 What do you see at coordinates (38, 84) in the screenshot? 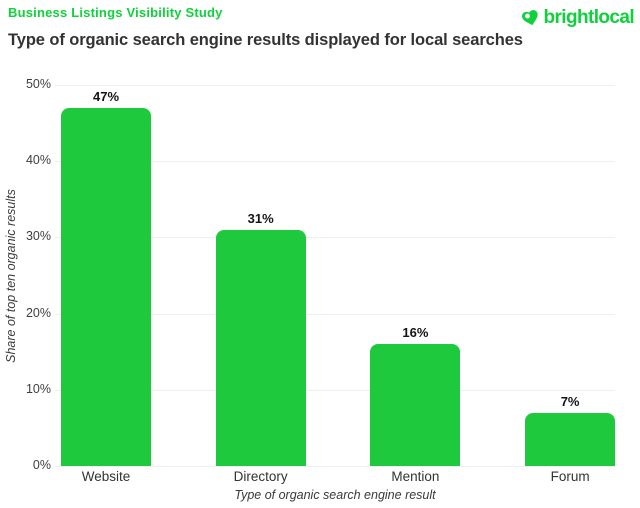
I see `y-tick-label: 50%` at bounding box center [38, 84].